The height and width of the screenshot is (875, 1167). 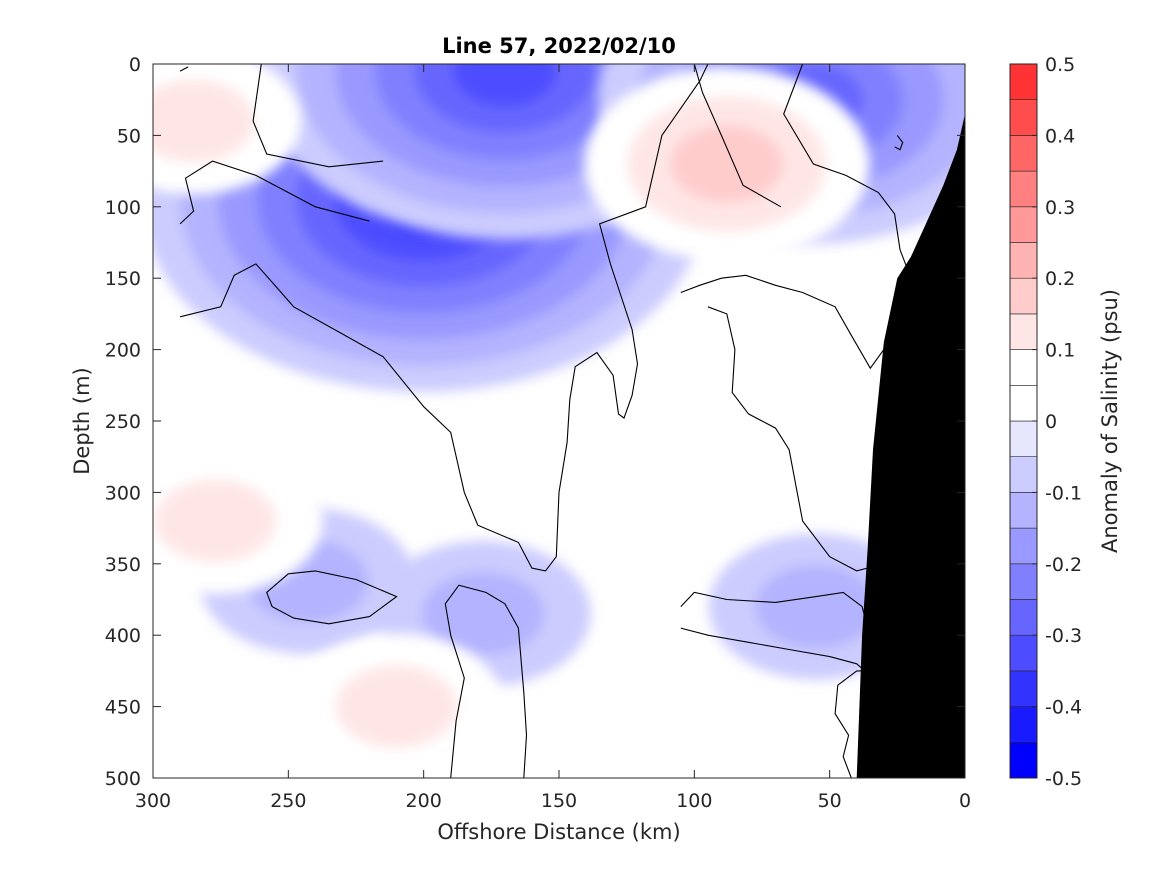 What do you see at coordinates (424, 801) in the screenshot?
I see `x-tick-label: 200` at bounding box center [424, 801].